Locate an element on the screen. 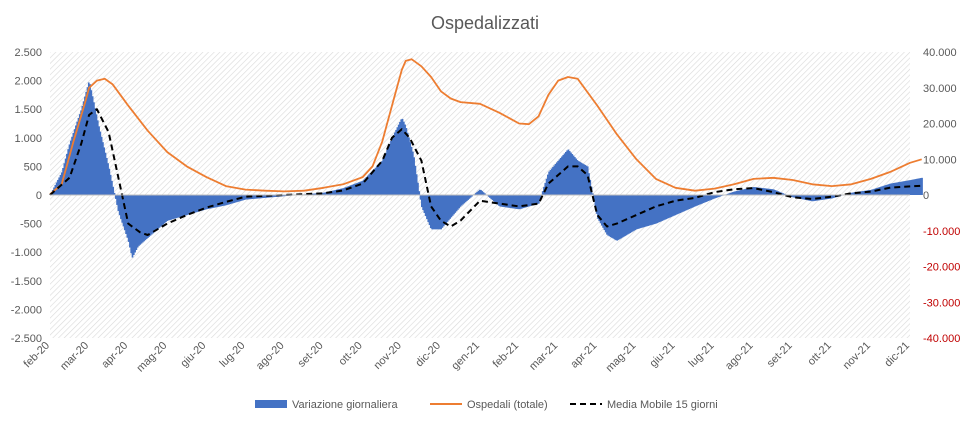 This screenshot has height=423, width=971. x-tick-label: apr-20 is located at coordinates (114, 355).